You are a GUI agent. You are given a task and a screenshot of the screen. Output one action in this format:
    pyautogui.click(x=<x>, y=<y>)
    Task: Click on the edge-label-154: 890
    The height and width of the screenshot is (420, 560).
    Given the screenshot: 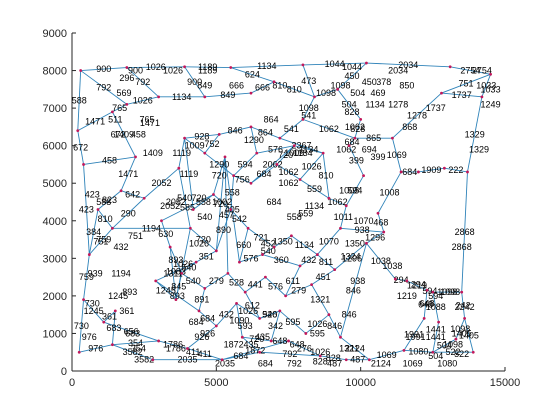 What is the action you would take?
    pyautogui.click(x=223, y=230)
    